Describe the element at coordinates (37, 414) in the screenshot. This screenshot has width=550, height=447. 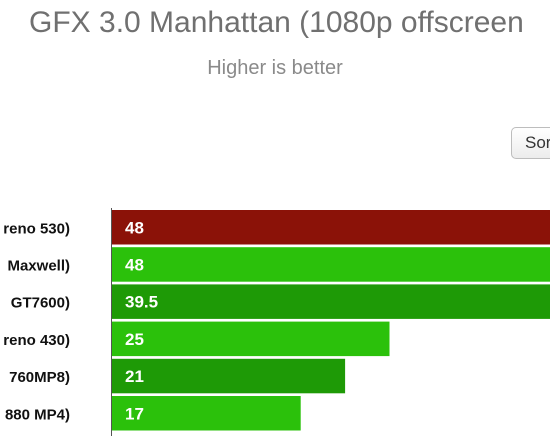
I see `category-label: 880 MP4)` at that location.